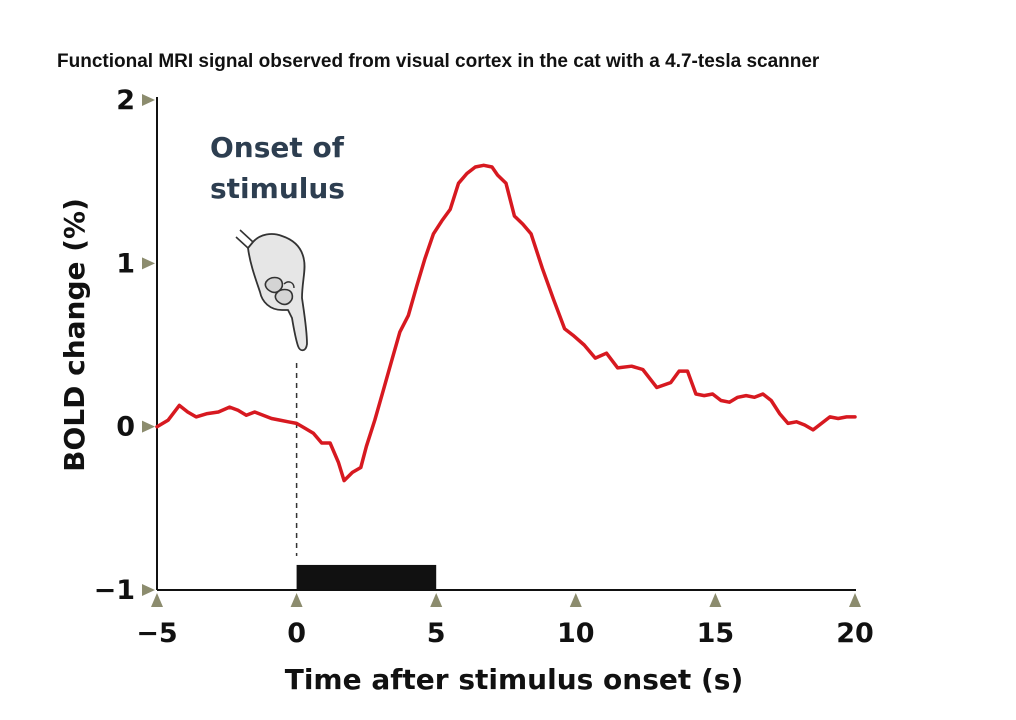 The height and width of the screenshot is (720, 1016). What do you see at coordinates (156, 633) in the screenshot?
I see `x-tick-label: −5` at bounding box center [156, 633].